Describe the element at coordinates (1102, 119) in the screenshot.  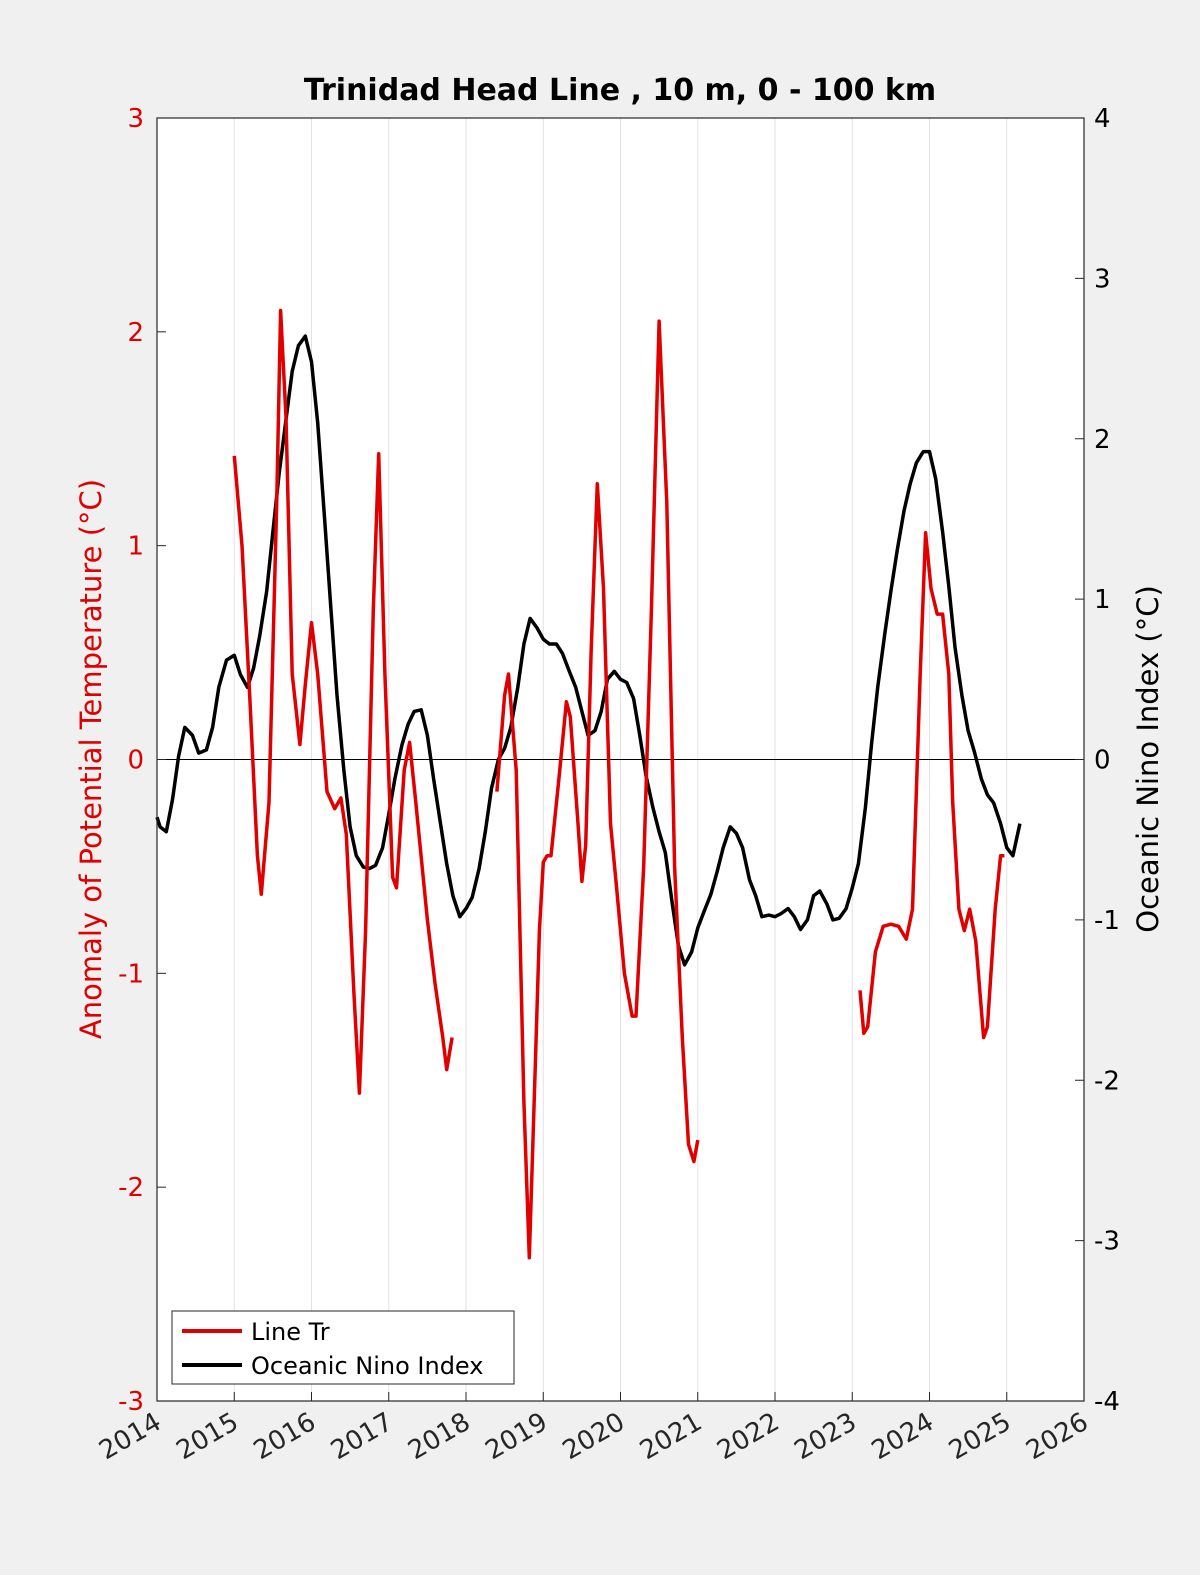
I see `right-tick-label: 4` at that location.